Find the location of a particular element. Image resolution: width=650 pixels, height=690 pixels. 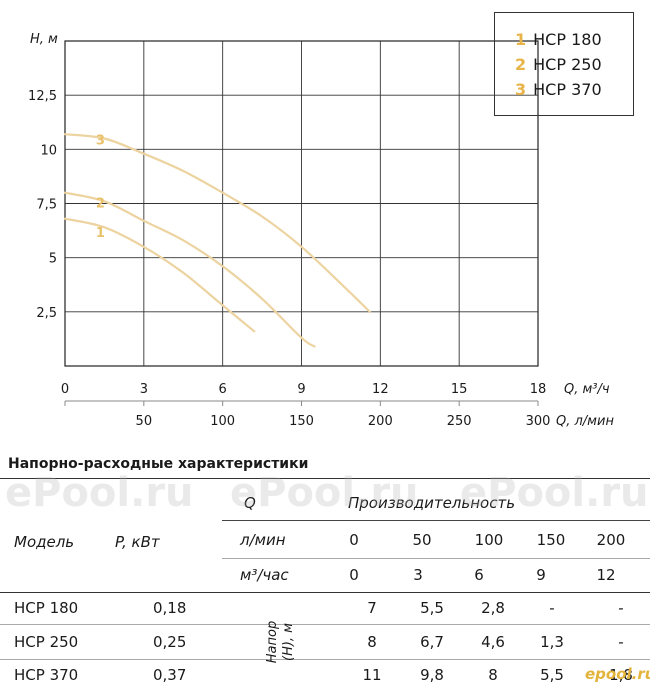

y-tick-label: 12,5 is located at coordinates (42, 96).